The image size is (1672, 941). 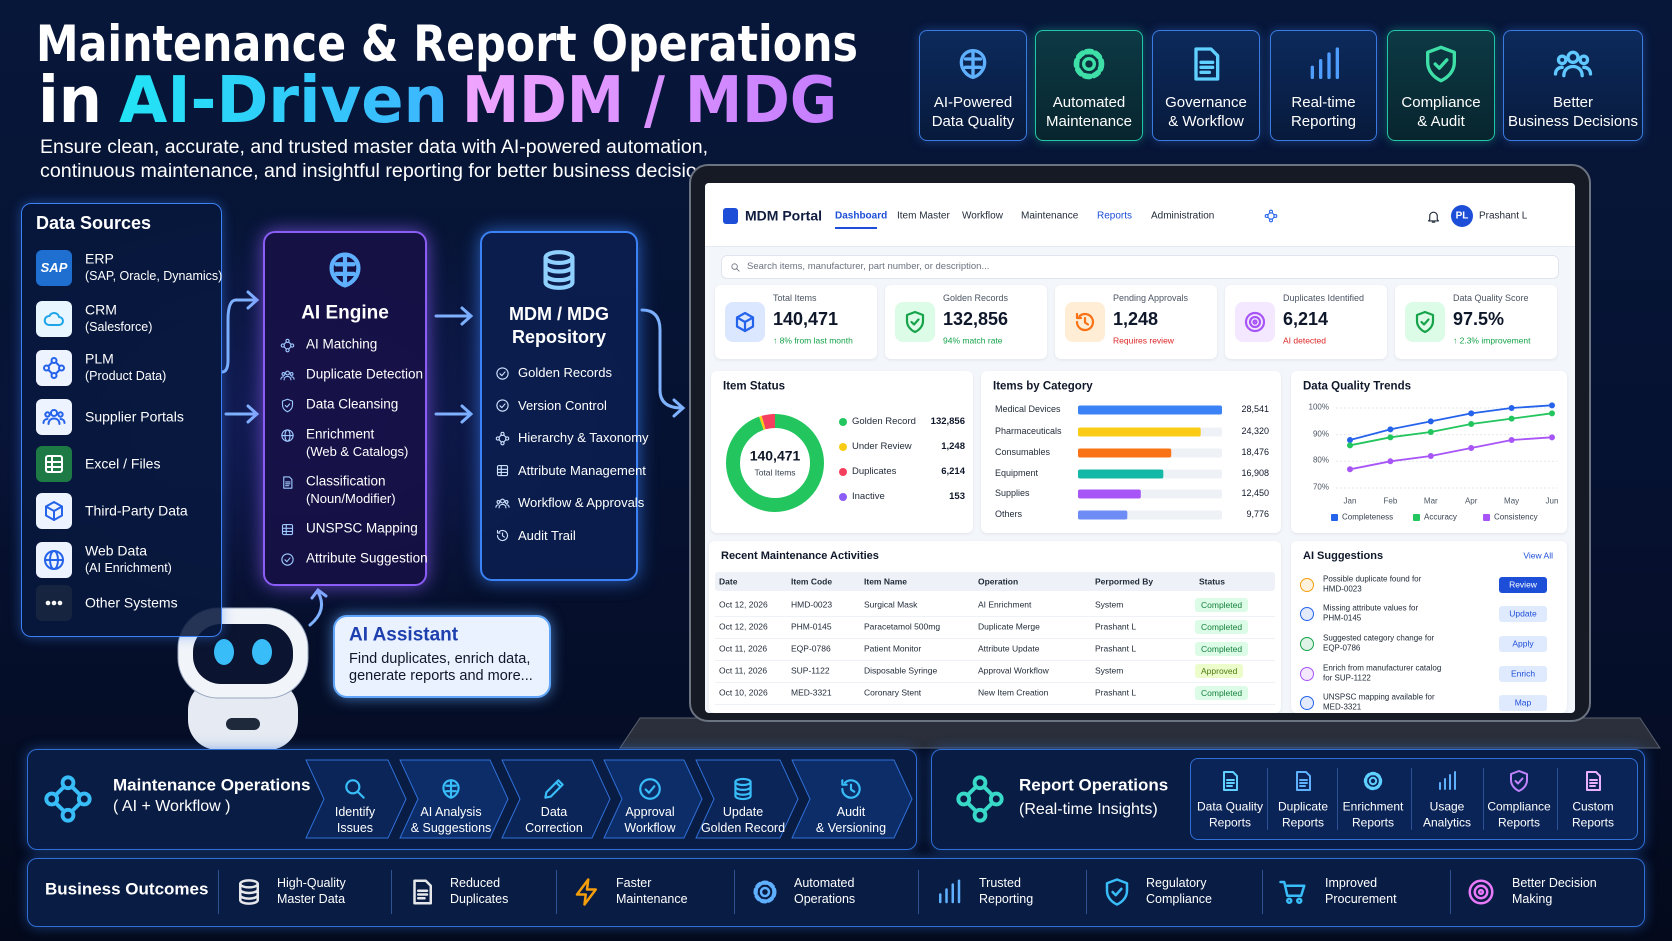 What do you see at coordinates (1516, 517) in the screenshot?
I see `legend-label: Consistency` at bounding box center [1516, 517].